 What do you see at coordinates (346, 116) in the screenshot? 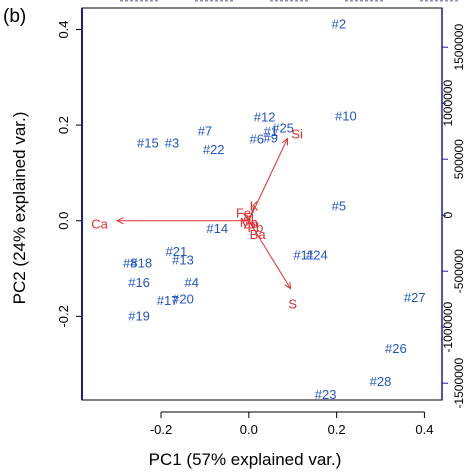
I see `observation-label: #10` at bounding box center [346, 116].